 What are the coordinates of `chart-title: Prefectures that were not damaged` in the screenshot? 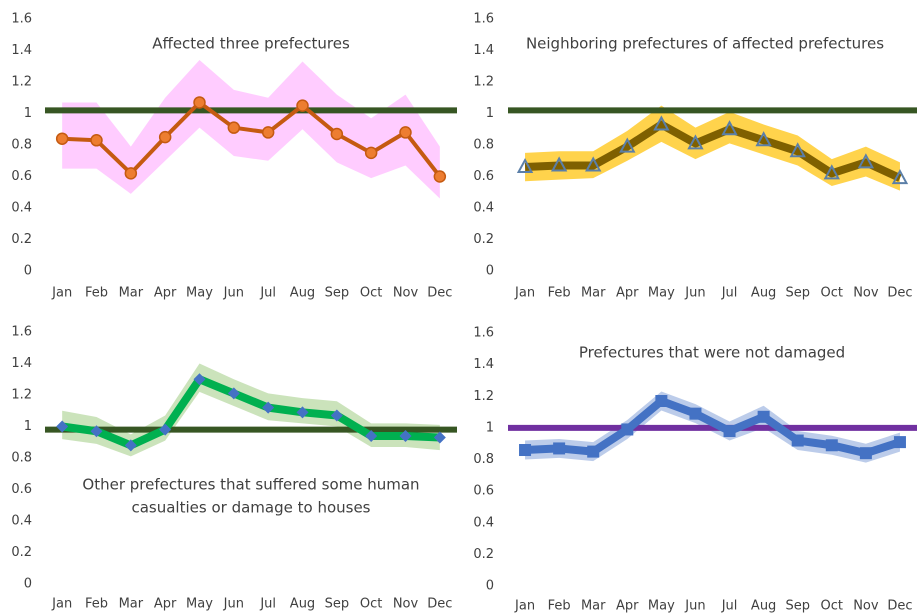 It's located at (712, 353).